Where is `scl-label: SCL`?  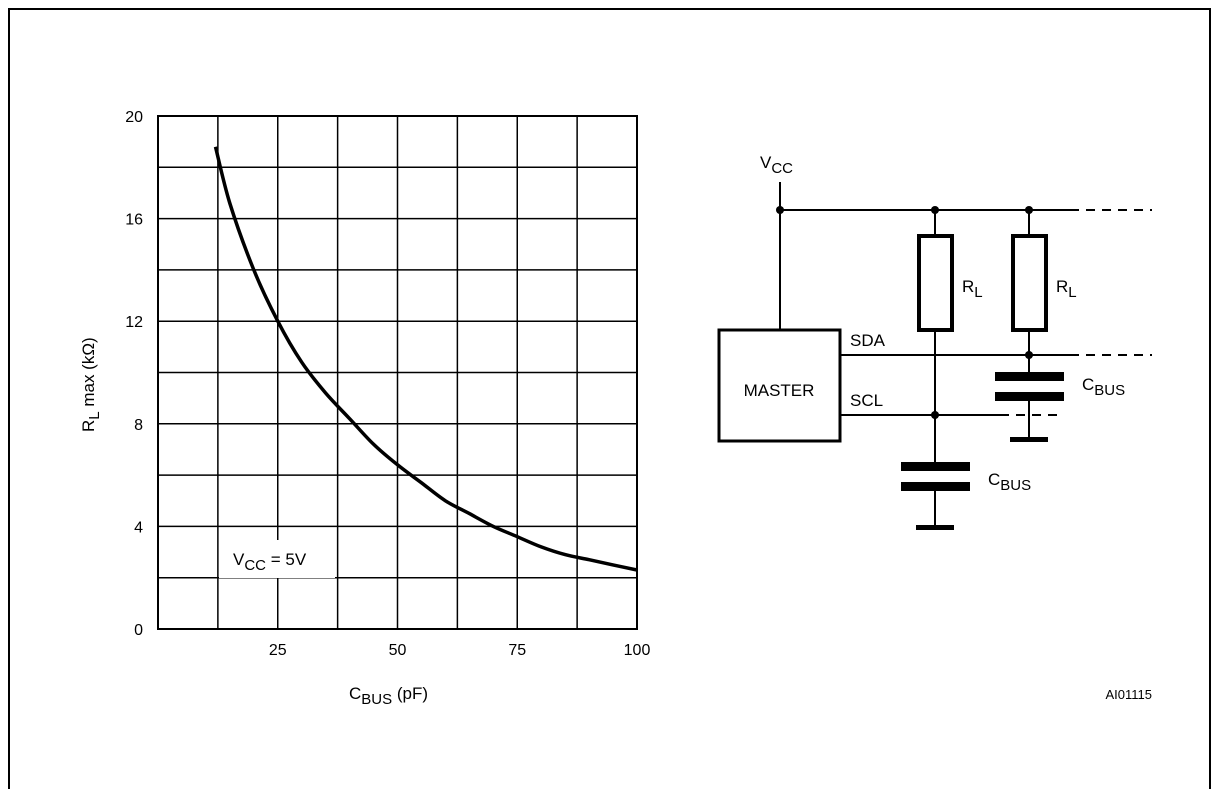
scl-label: SCL is located at coordinates (866, 400).